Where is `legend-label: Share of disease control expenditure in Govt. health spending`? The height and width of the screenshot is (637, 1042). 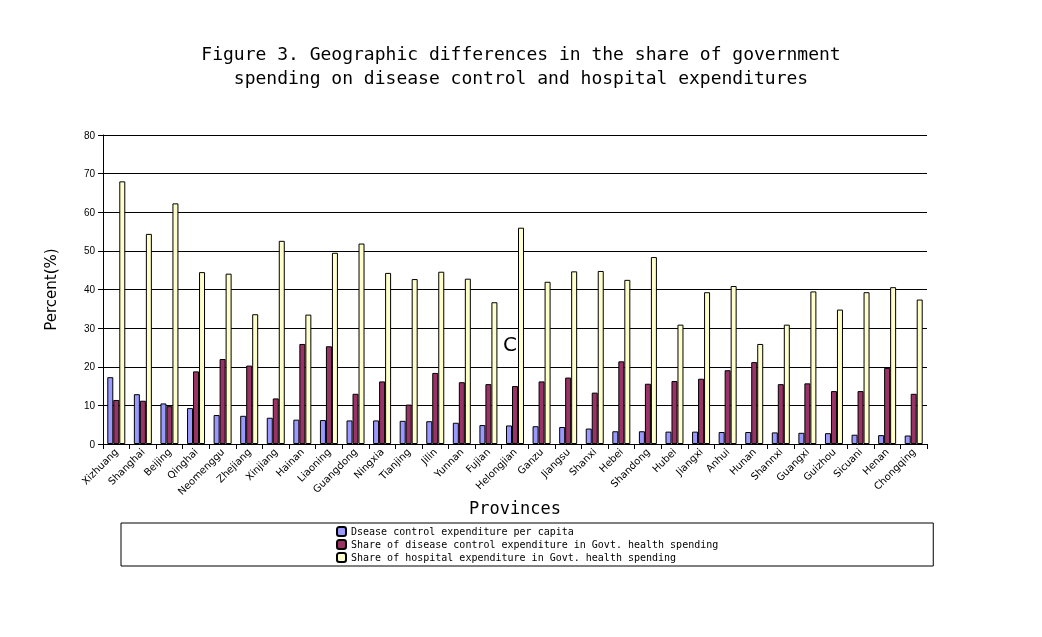 legend-label: Share of disease control expenditure in Govt. health spending is located at coordinates (535, 544).